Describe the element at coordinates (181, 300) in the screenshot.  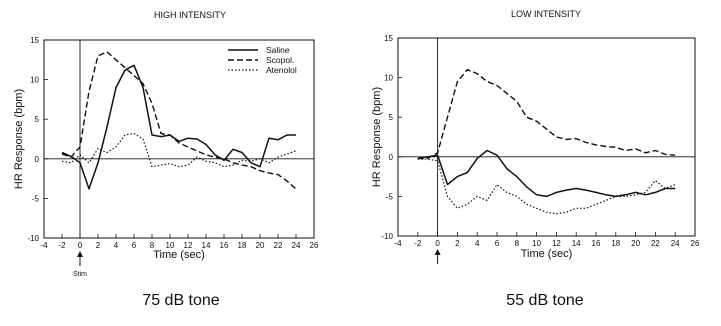
I see `caption-high-intensity: 75 dB tone` at that location.